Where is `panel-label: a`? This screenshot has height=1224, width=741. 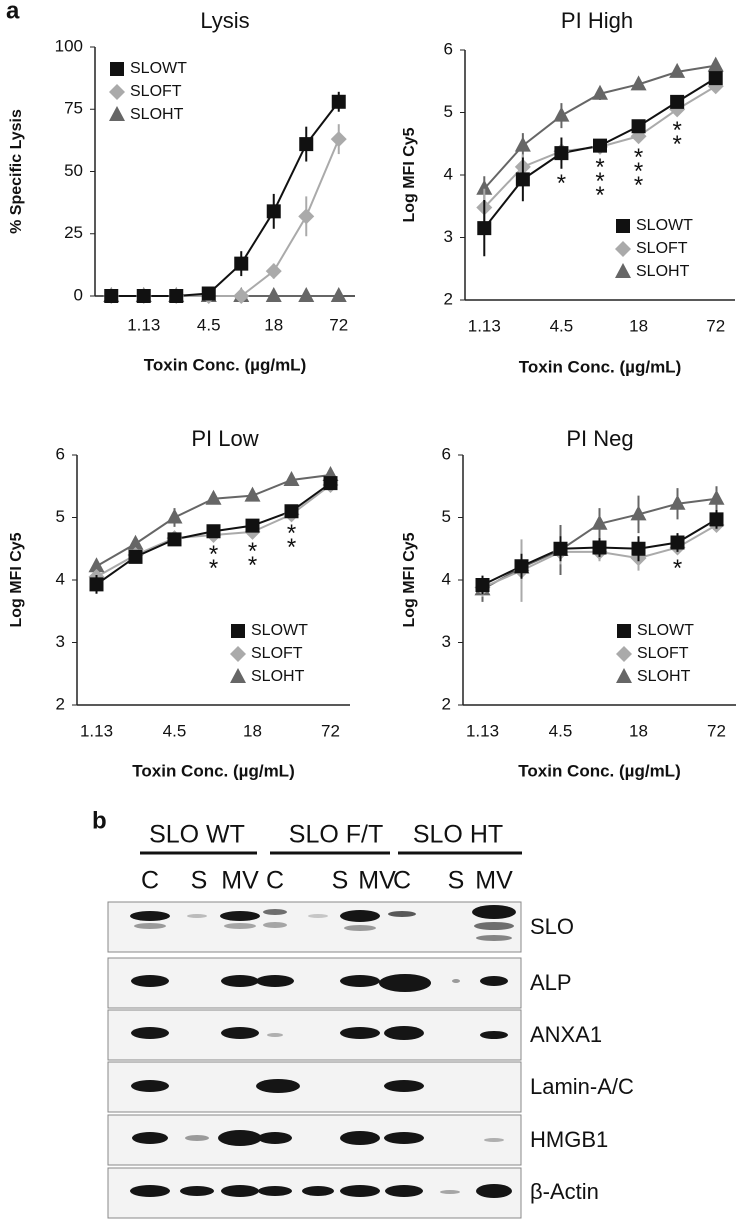 panel-label: a is located at coordinates (13, 12).